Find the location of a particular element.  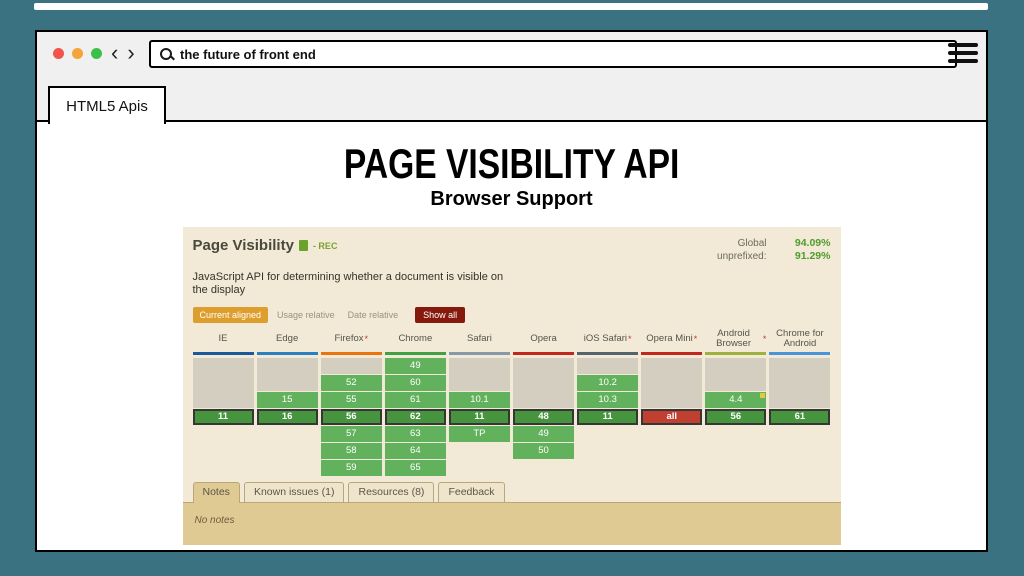

browser-column: Opera 48 49 50 is located at coordinates (543, 402).